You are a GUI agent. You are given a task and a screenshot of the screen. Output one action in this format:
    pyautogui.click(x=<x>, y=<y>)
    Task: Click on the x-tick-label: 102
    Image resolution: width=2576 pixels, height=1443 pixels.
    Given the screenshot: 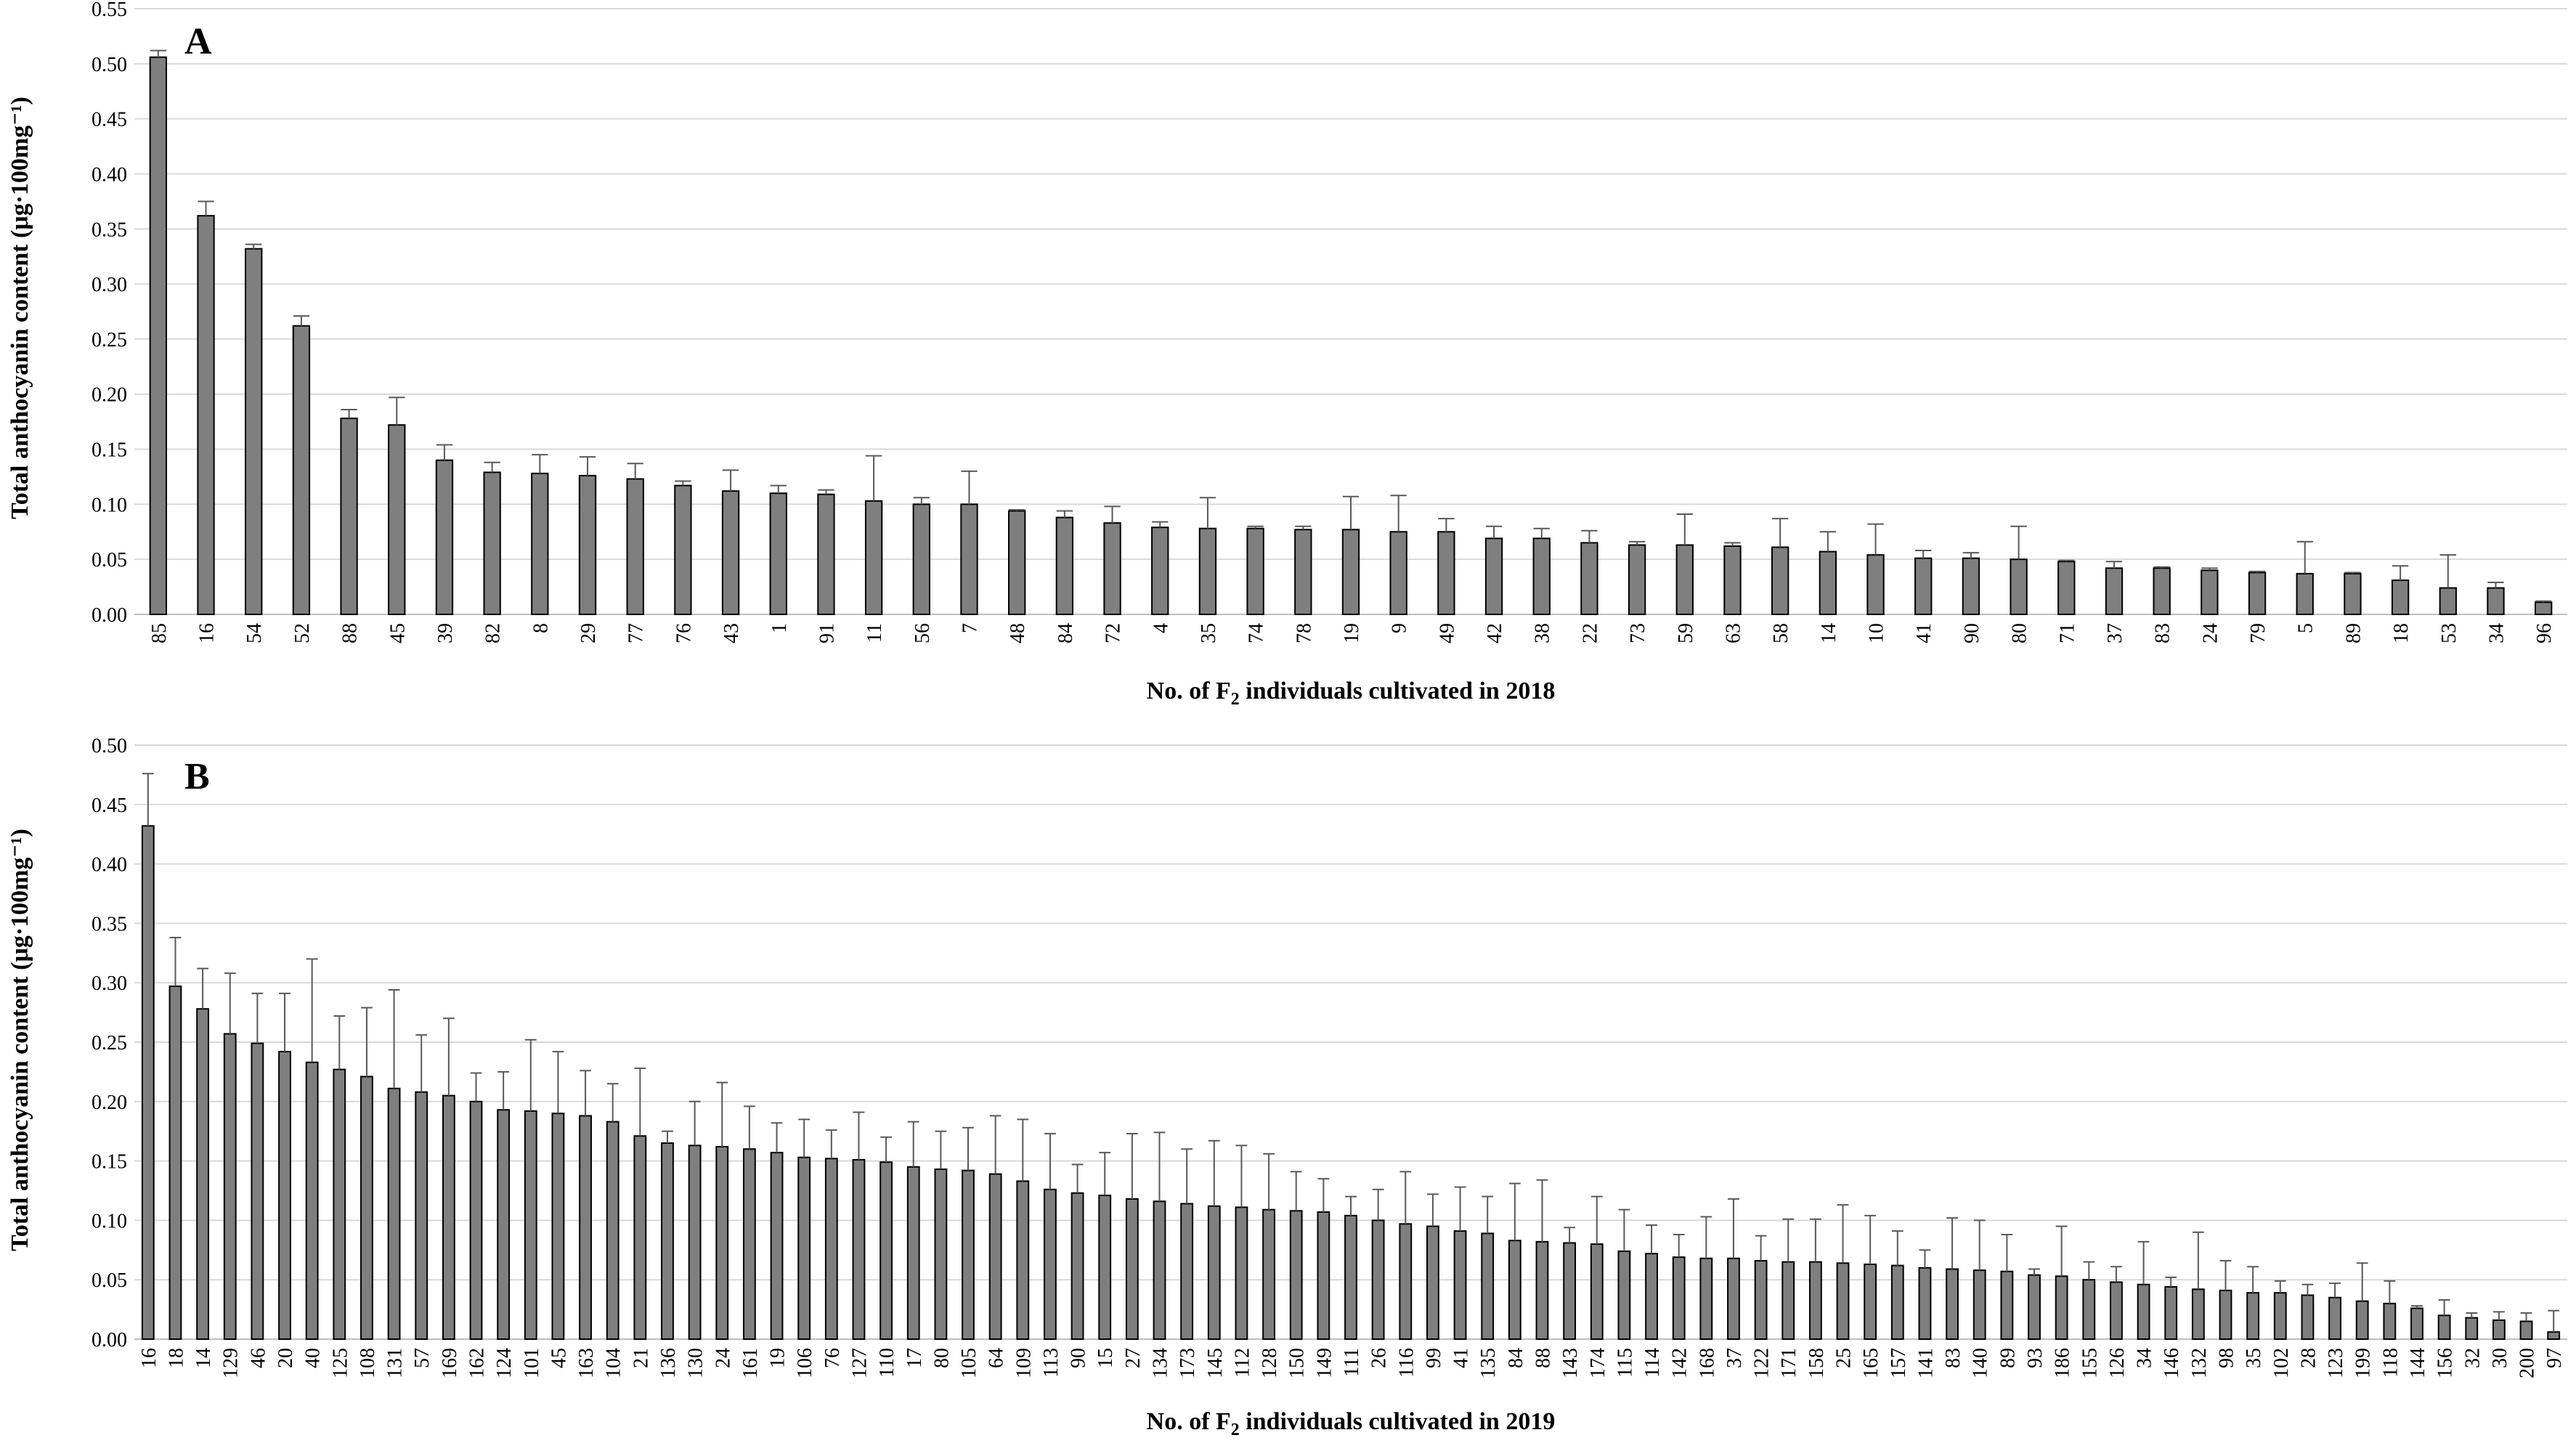 What is the action you would take?
    pyautogui.click(x=2281, y=1363)
    